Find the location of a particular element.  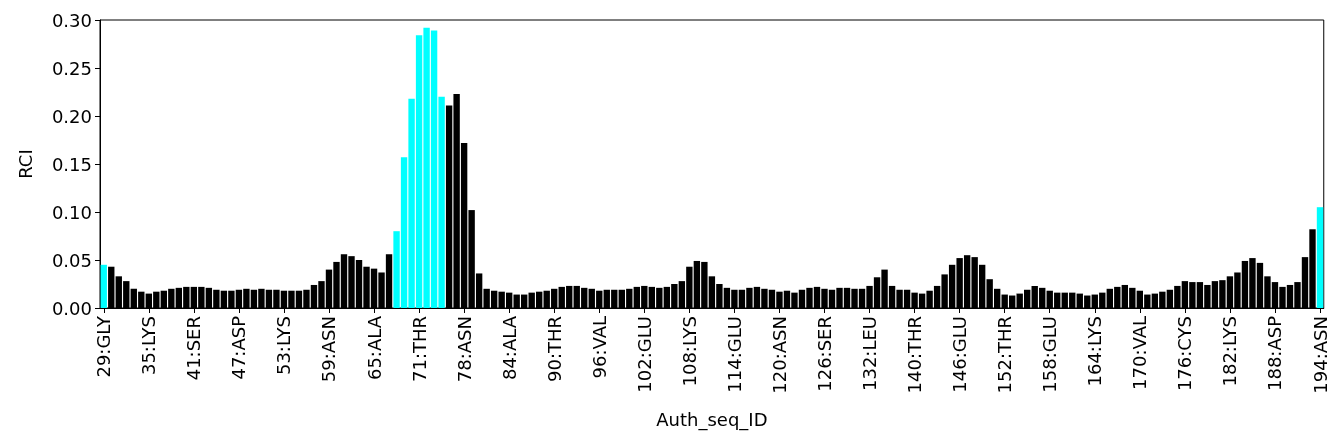

x-tick-label: 47:ASP is located at coordinates (239, 347).